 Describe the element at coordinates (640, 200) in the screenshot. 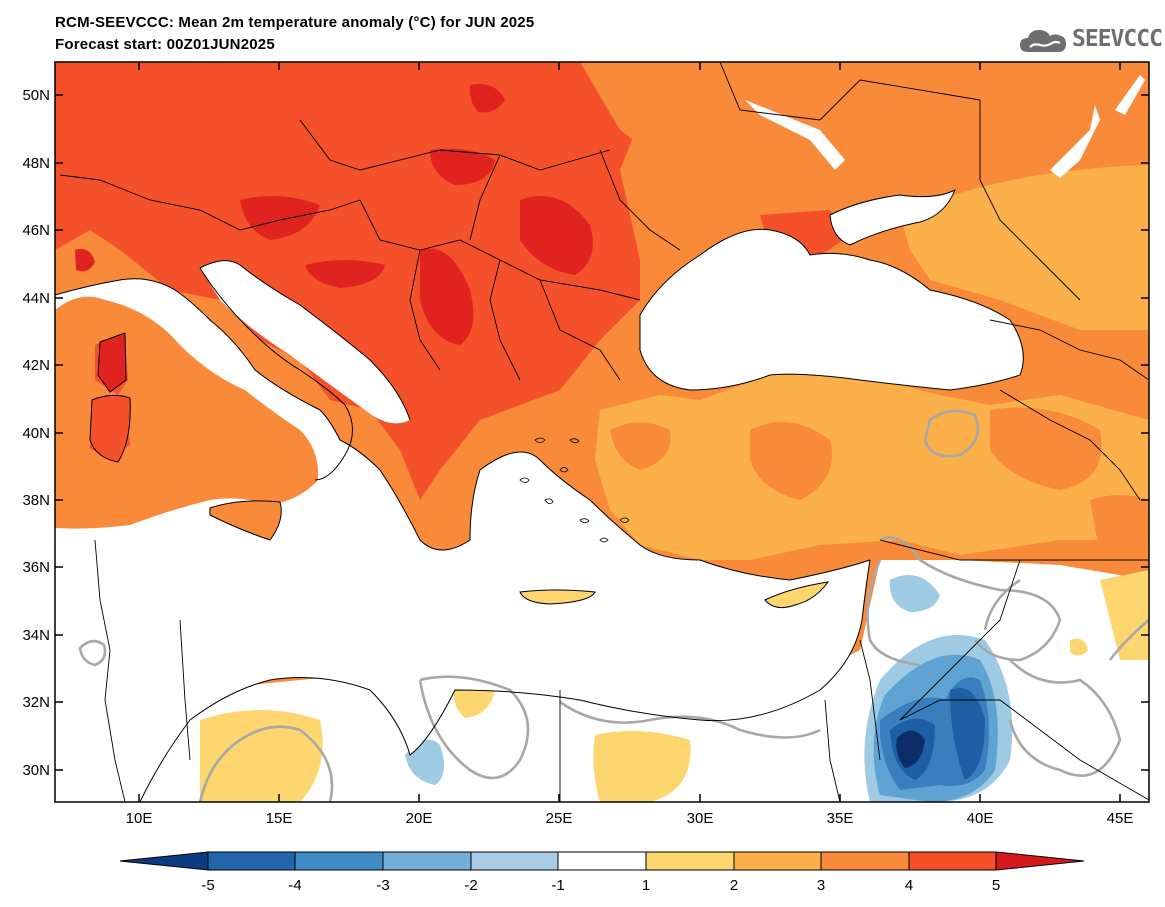

I see `boundary-ukraine-west` at that location.